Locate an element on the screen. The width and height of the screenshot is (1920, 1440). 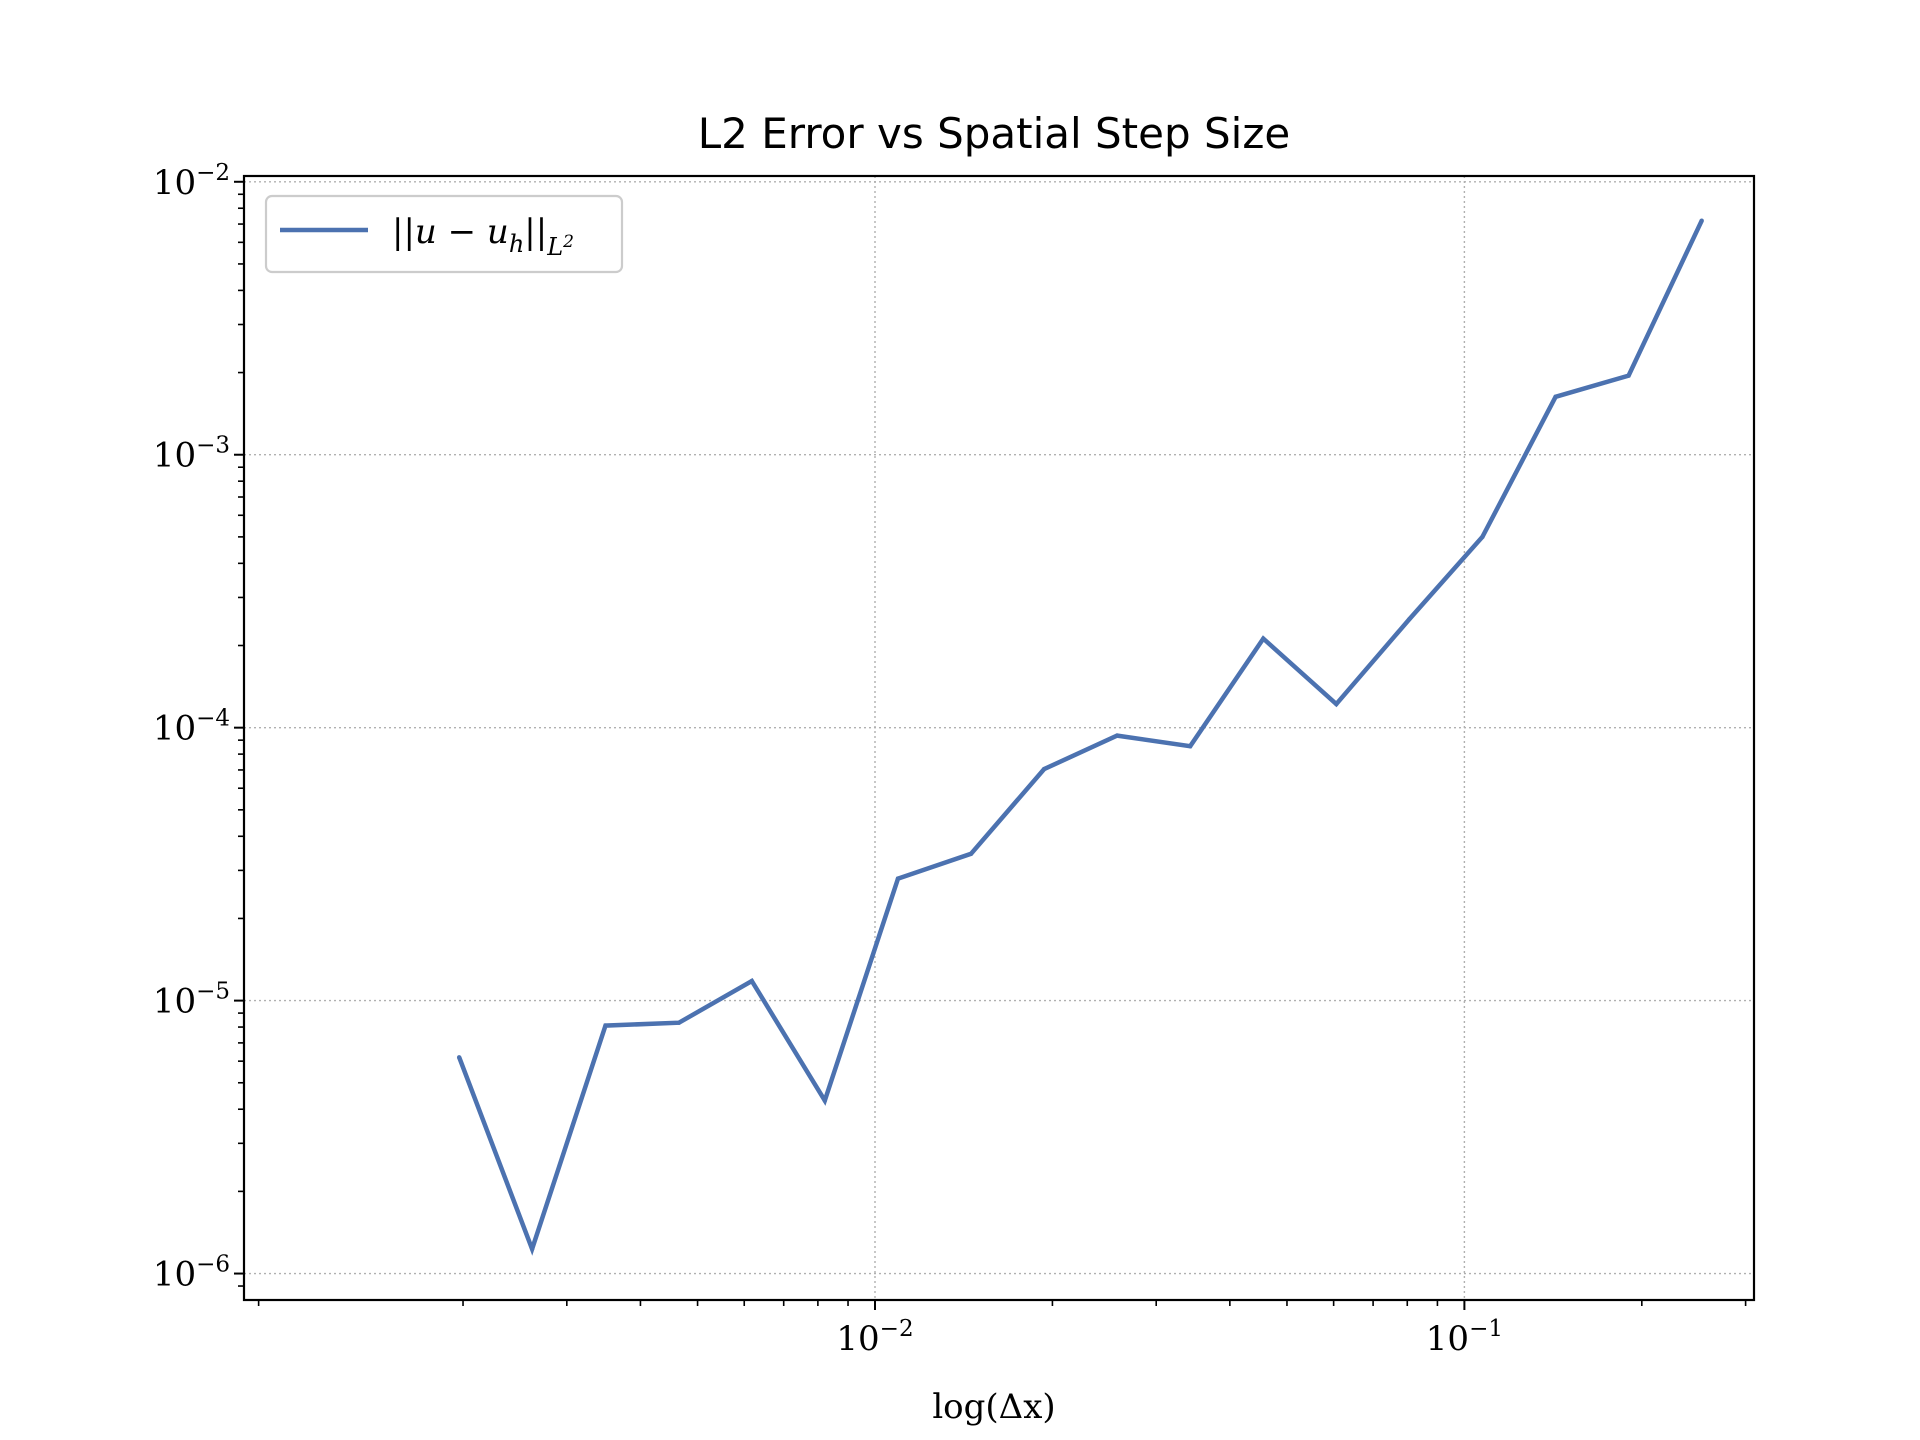
y-tick-label: 10⁻³ is located at coordinates (191, 454).